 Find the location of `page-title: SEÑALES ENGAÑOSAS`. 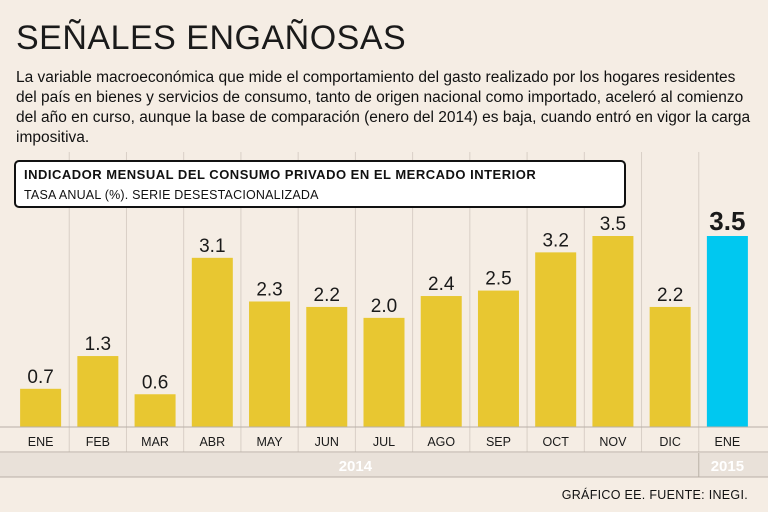

page-title: SEÑALES ENGAÑOSAS is located at coordinates (211, 38).